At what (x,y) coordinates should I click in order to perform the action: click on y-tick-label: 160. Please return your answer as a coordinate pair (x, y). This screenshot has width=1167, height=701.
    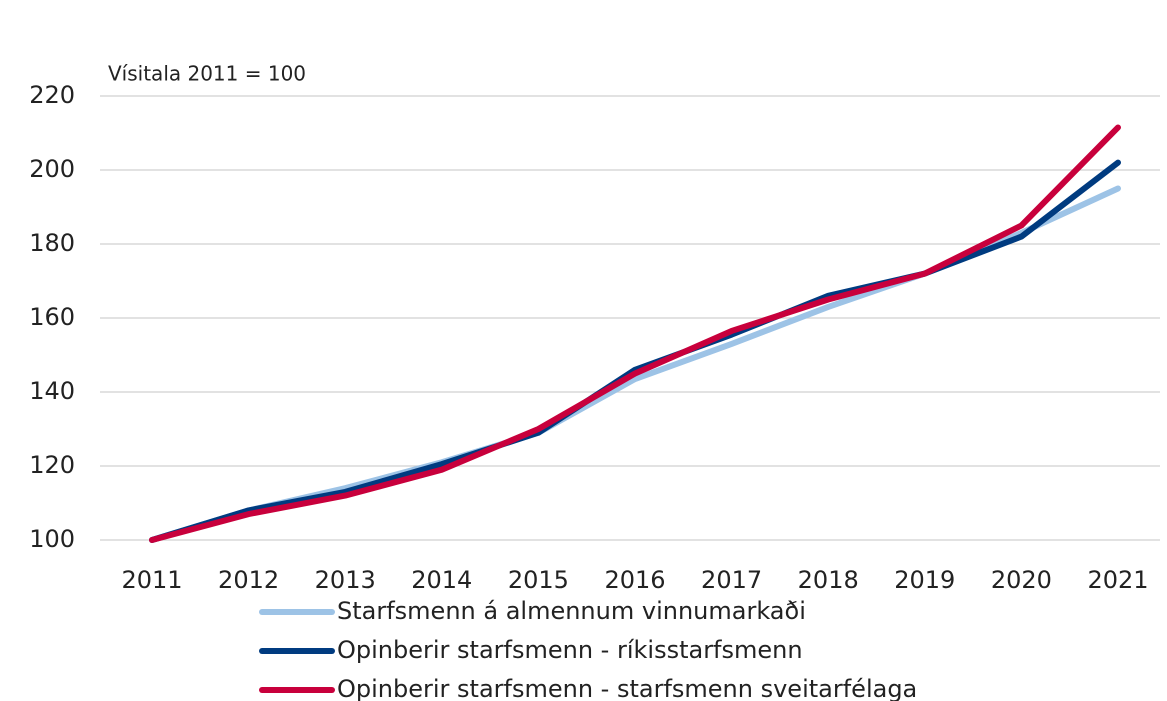
    Looking at the image, I should click on (52, 317).